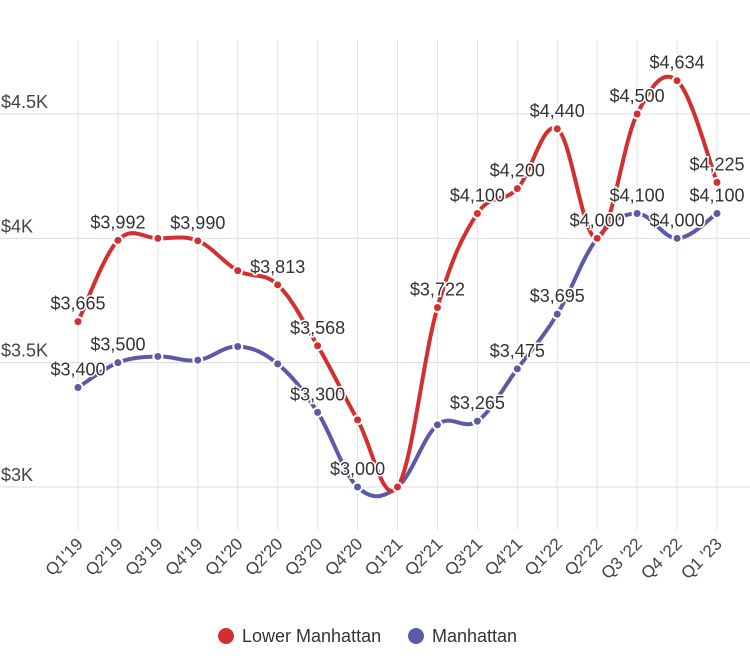  Describe the element at coordinates (437, 289) in the screenshot. I see `data-label-lower-manhattan: $3,722` at that location.